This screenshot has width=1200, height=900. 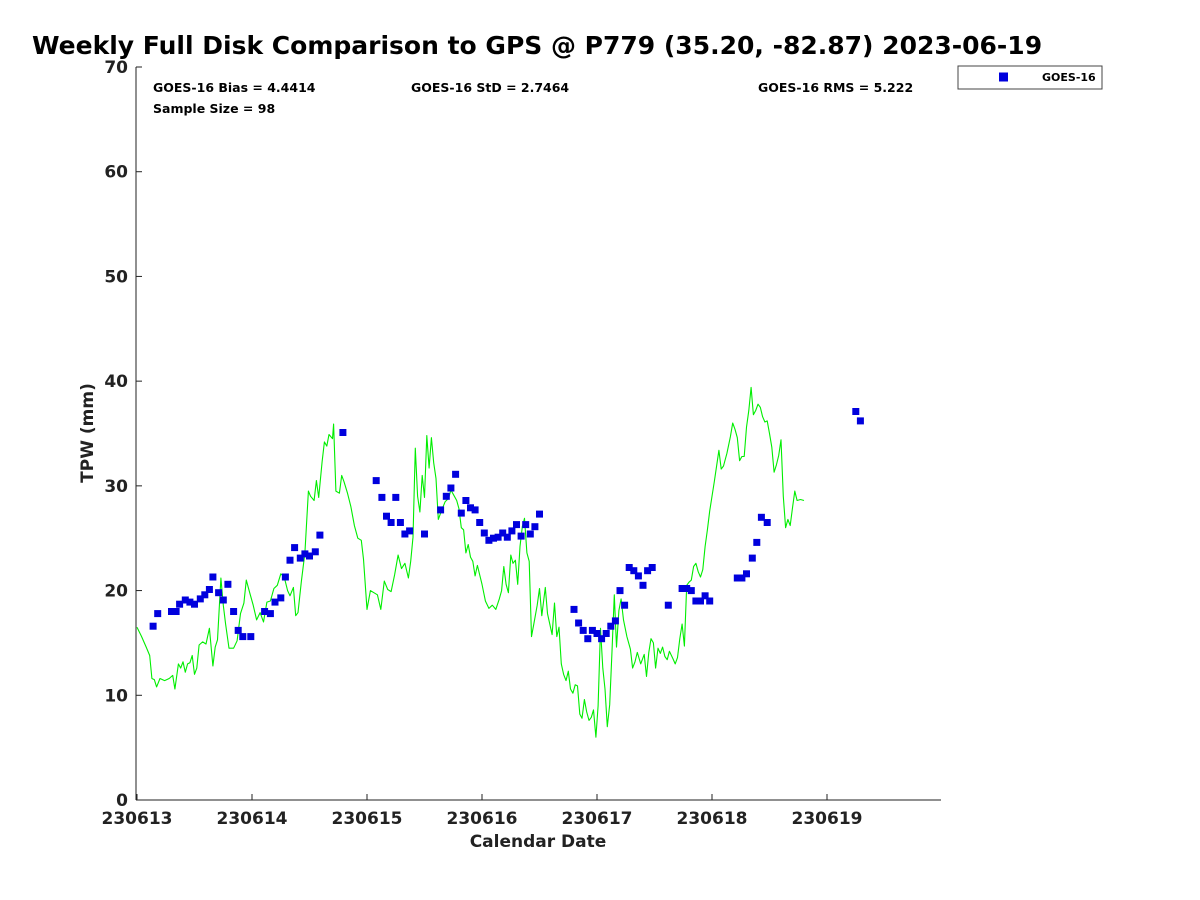 What do you see at coordinates (835, 87) in the screenshot?
I see `stat-rms: GOES-16 RMS = 5.222` at bounding box center [835, 87].